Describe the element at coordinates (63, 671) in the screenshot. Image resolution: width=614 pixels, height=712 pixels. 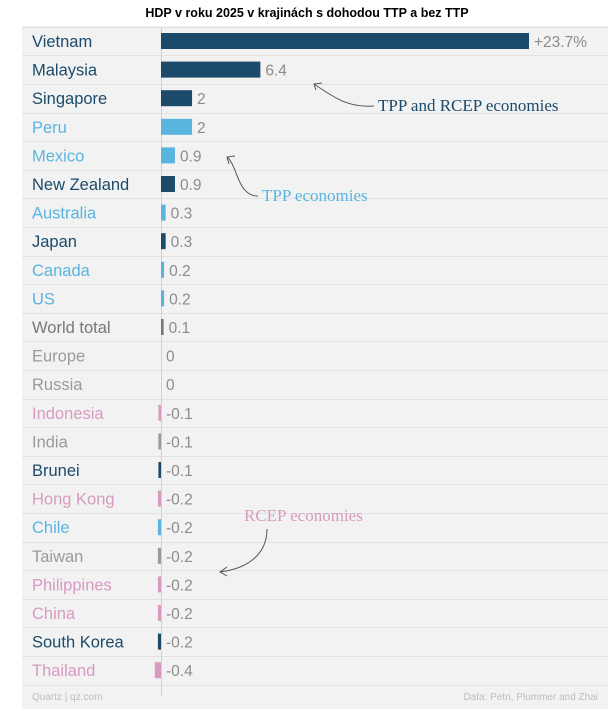
I see `category-label-thailand: Thailand` at that location.